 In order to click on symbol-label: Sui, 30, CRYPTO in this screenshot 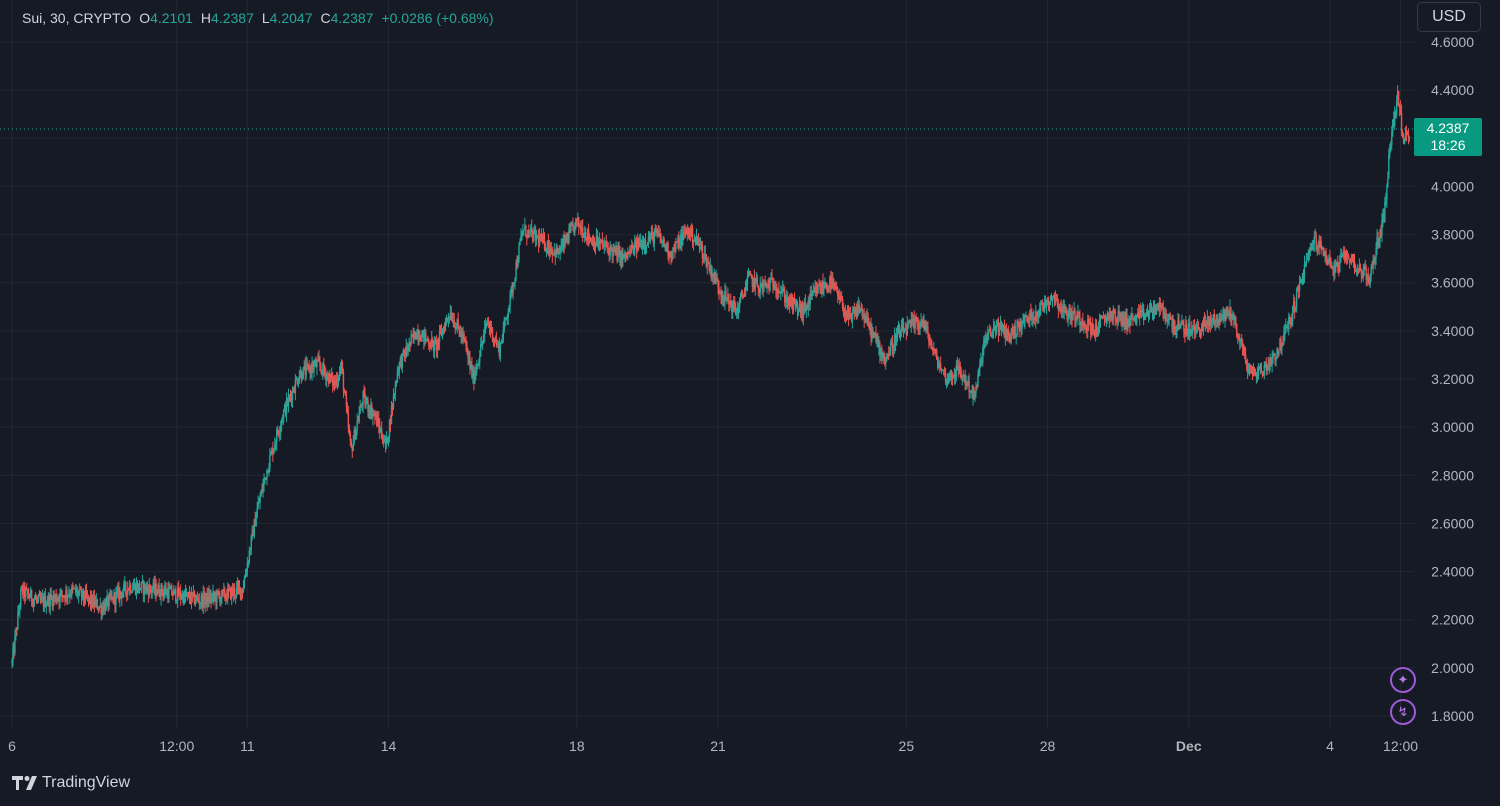, I will do `click(77, 18)`.